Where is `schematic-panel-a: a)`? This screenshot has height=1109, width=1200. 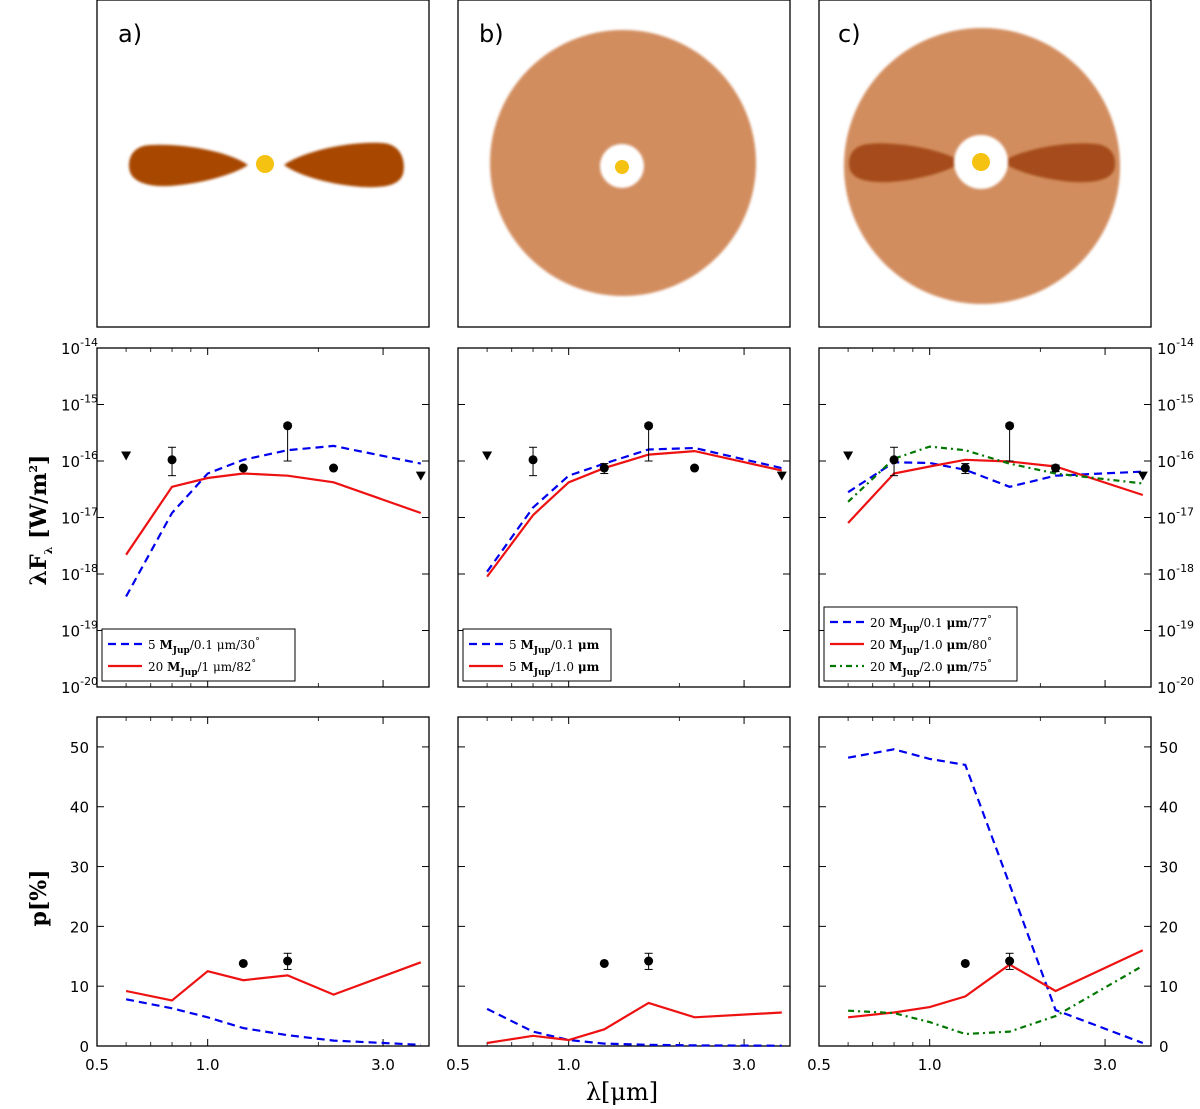 schematic-panel-a: a) is located at coordinates (263, 164).